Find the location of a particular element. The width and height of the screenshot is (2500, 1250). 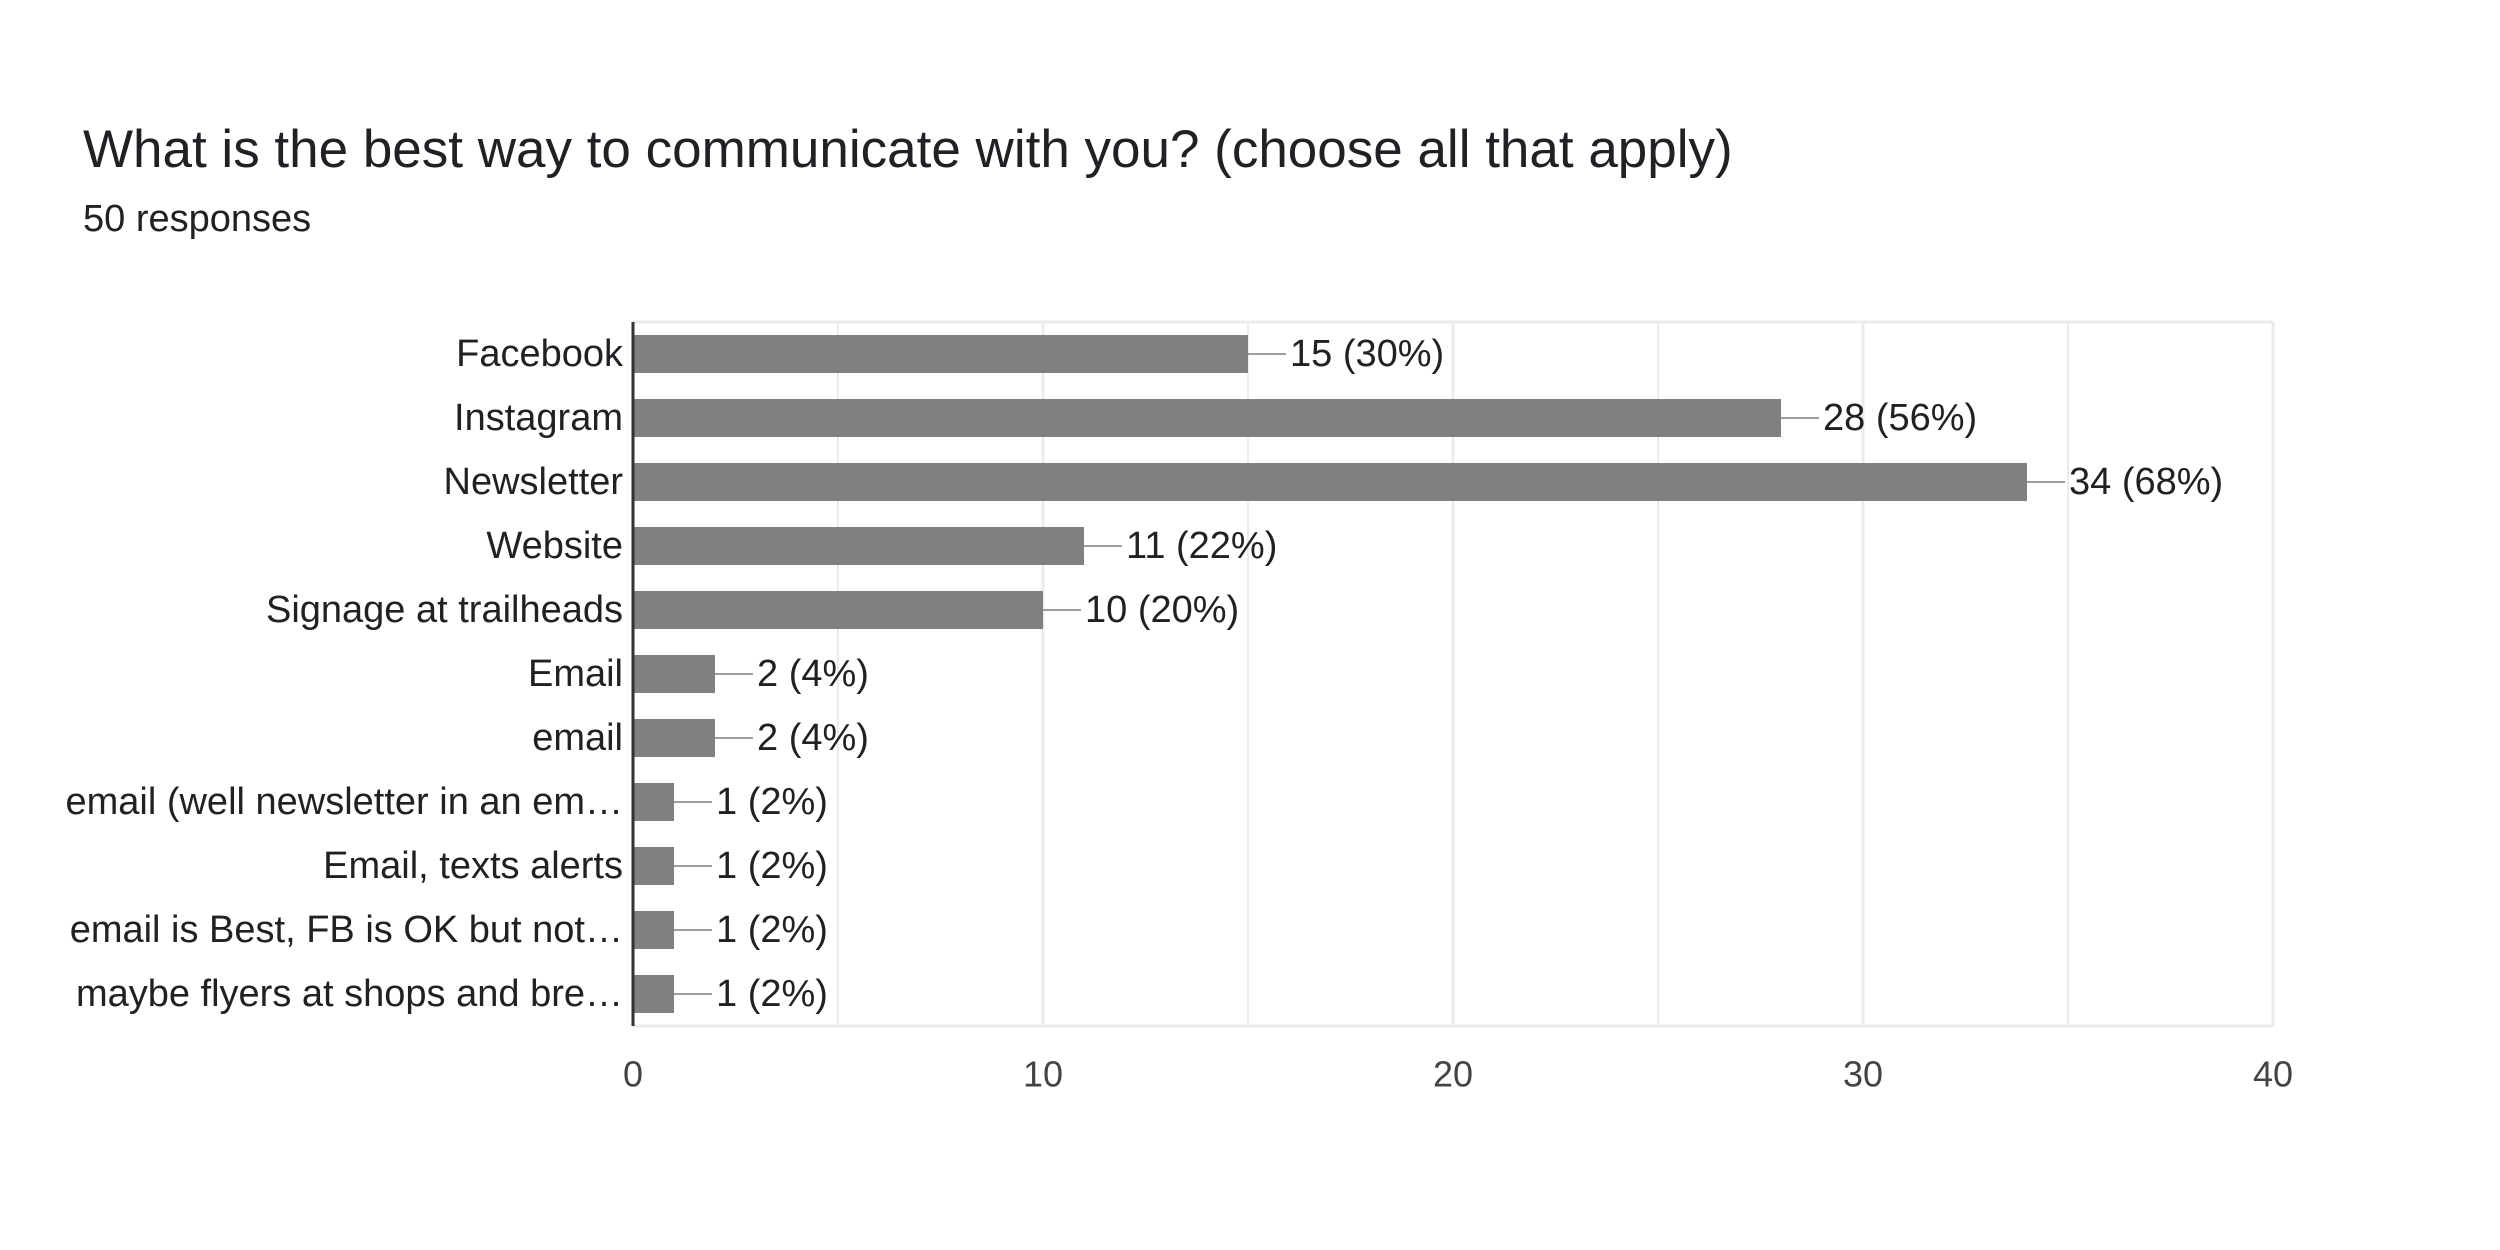

category-label: Email, texts alerts is located at coordinates (473, 866).